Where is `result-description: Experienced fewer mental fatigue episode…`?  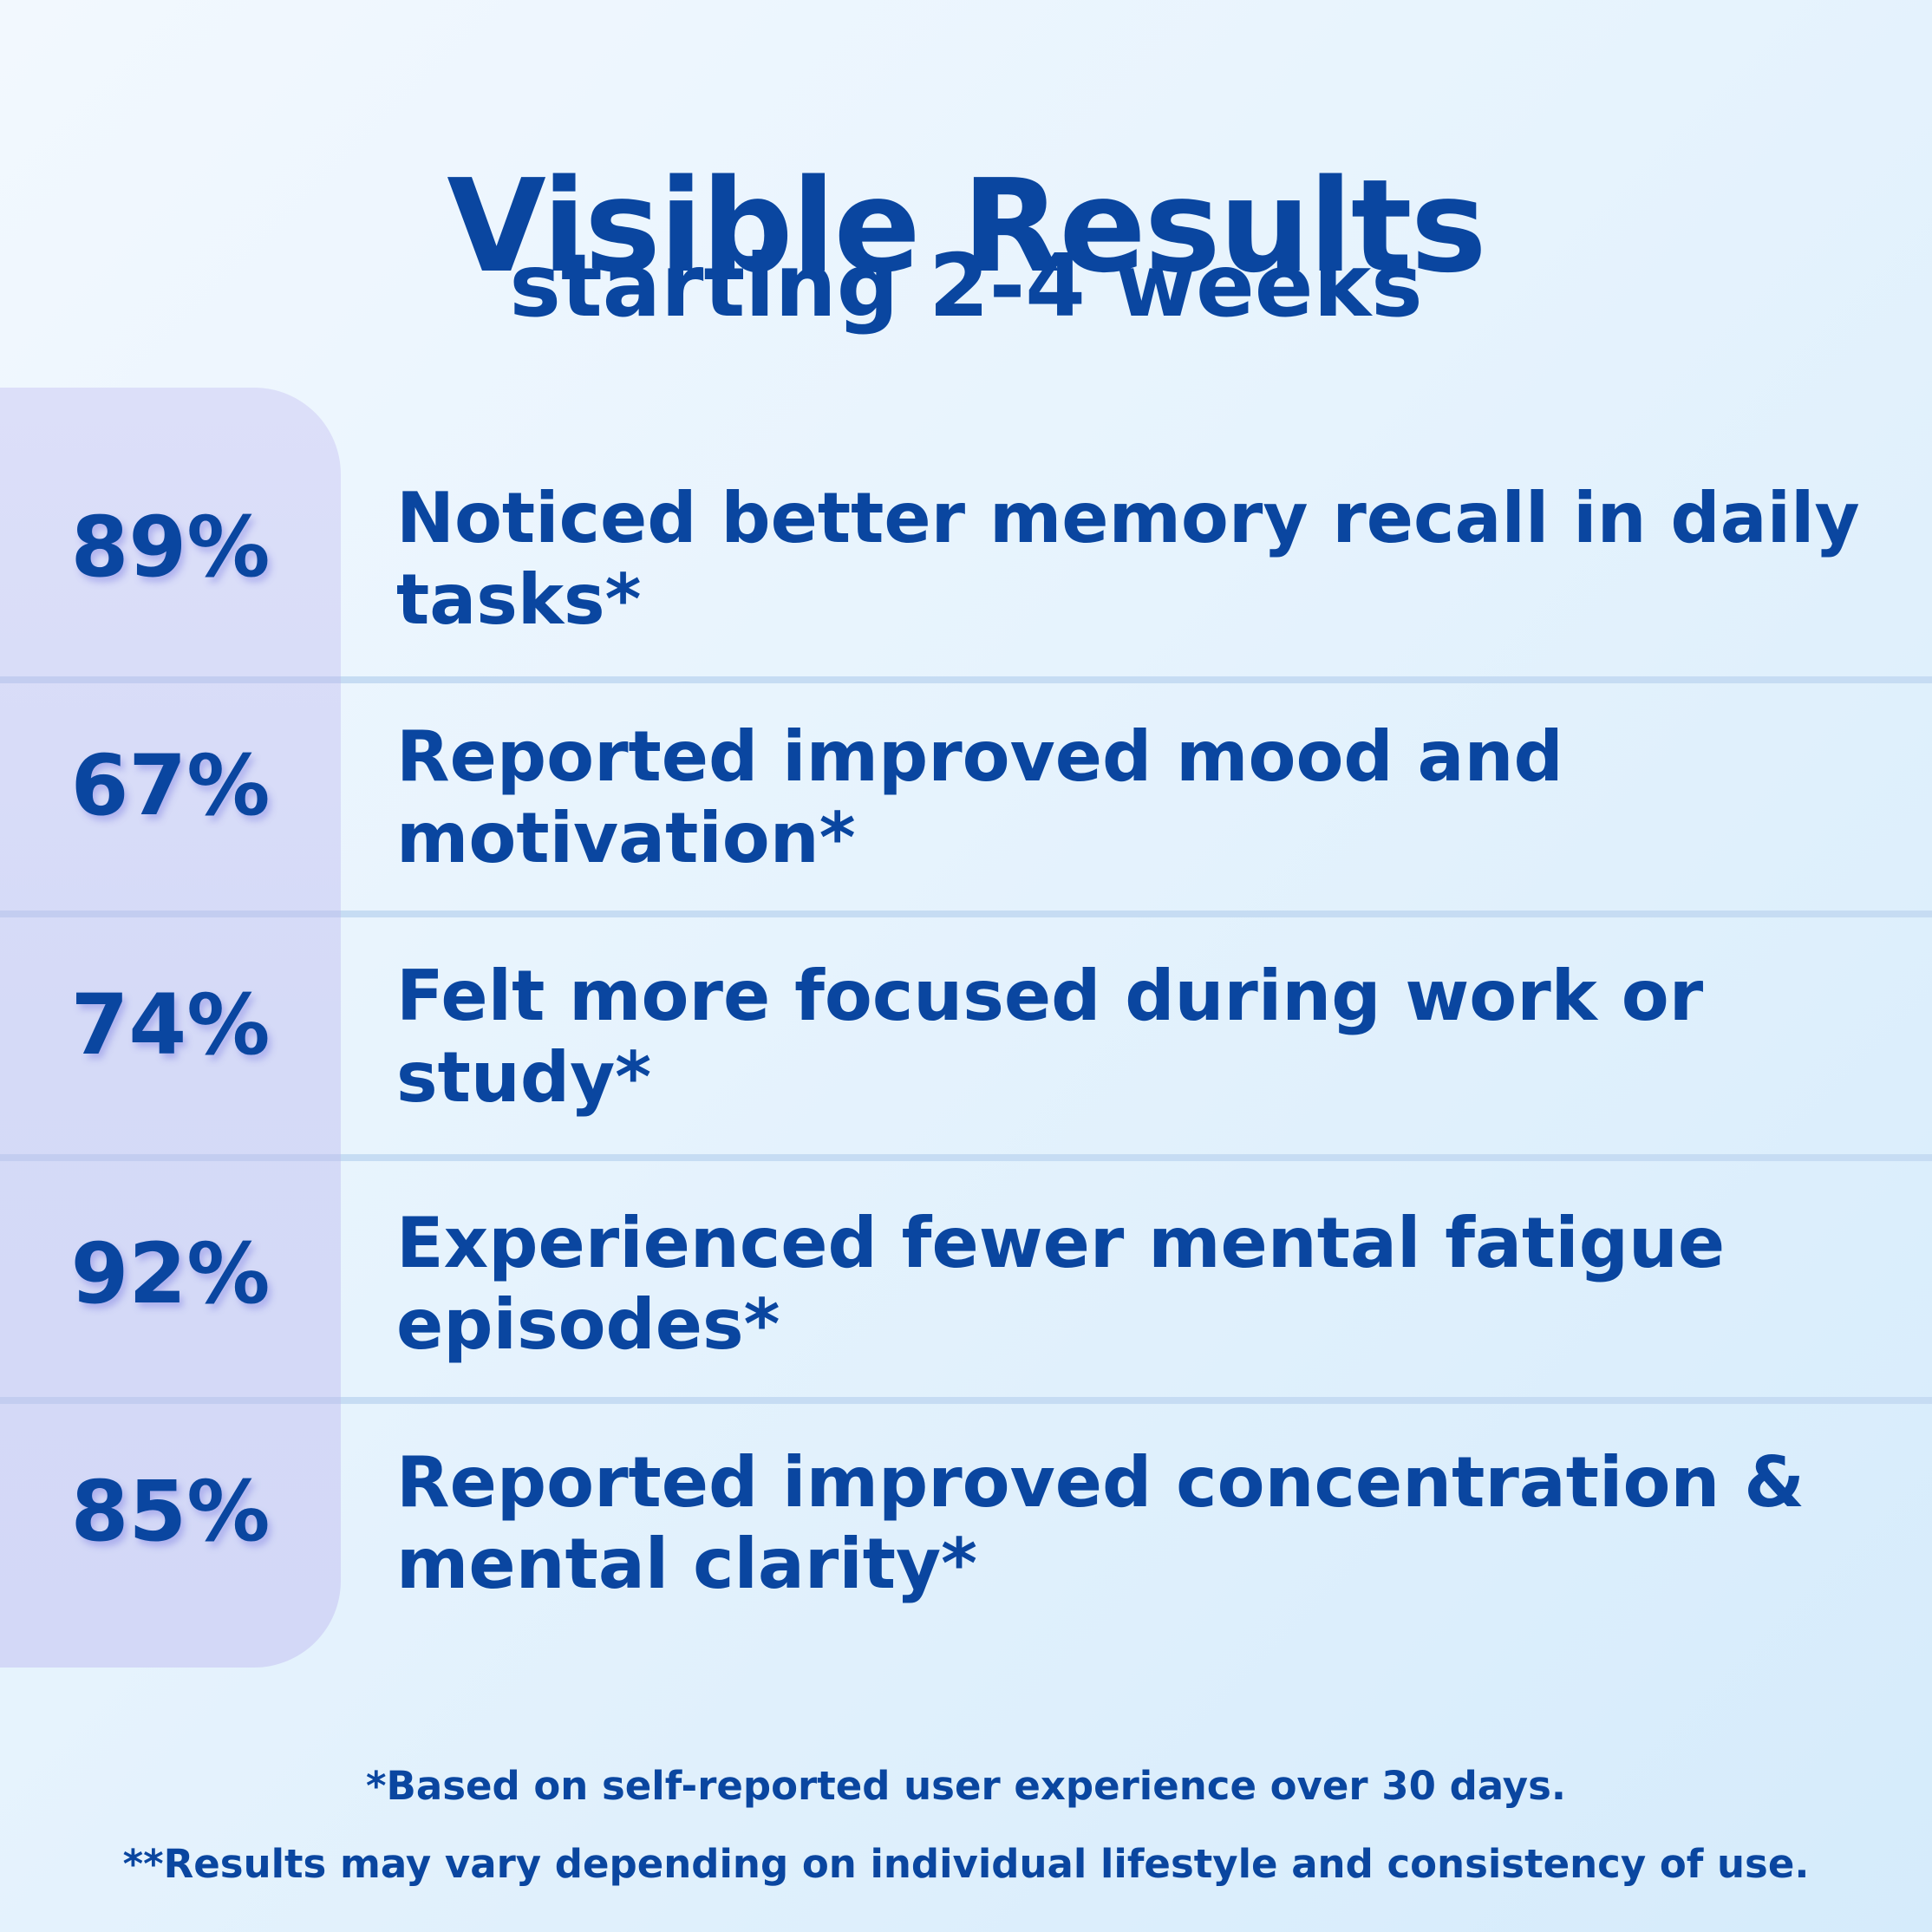
result-description: Experienced fewer mental fatigue episode… is located at coordinates (1061, 1284).